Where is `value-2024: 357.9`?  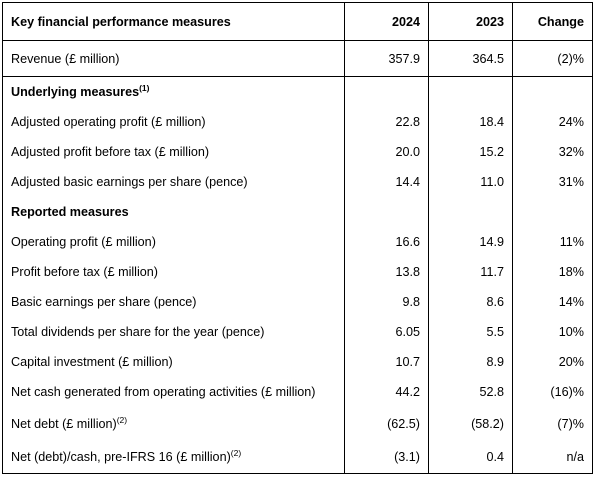 value-2024: 357.9 is located at coordinates (386, 58).